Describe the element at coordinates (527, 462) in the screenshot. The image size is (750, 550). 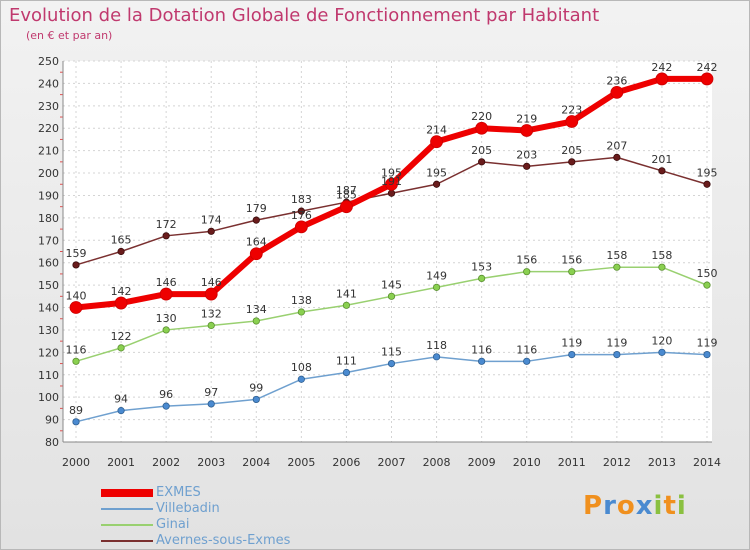
I see `x-tick-label: 2010` at that location.